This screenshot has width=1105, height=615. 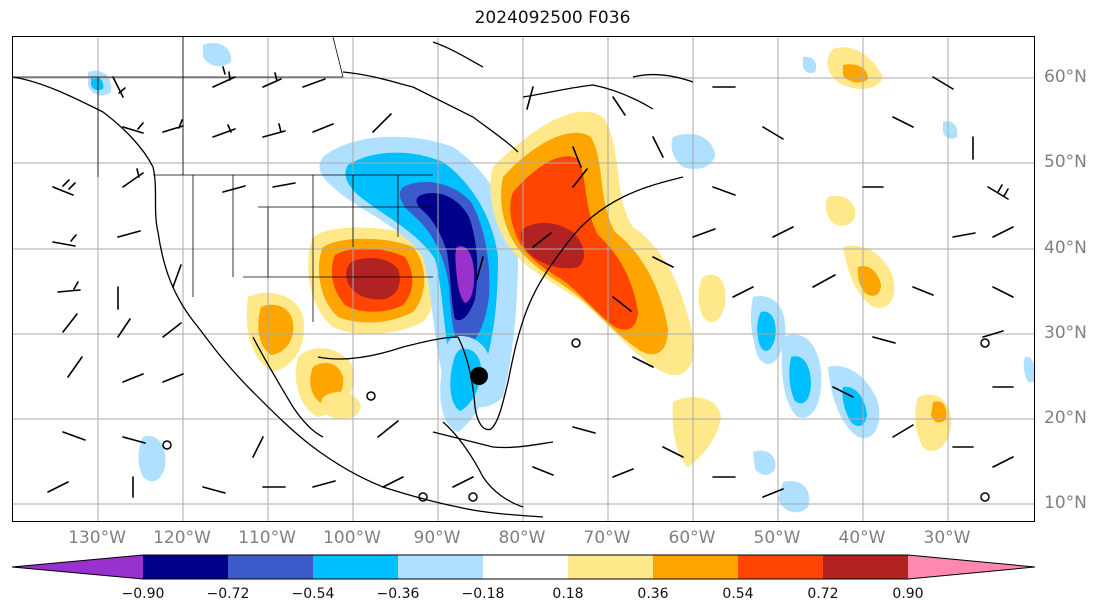 What do you see at coordinates (143, 594) in the screenshot?
I see `colorbar-tick-label: −0.90` at bounding box center [143, 594].